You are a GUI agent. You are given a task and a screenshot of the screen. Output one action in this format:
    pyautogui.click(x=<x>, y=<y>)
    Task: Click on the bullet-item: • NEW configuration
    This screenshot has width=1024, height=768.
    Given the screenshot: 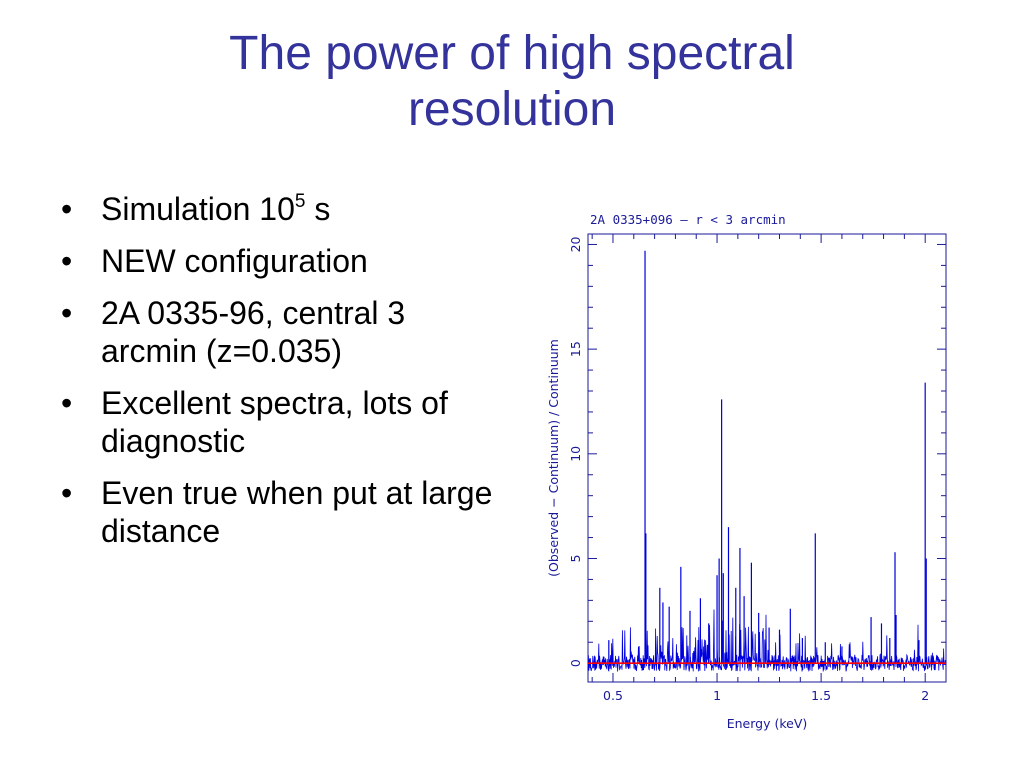 What is the action you would take?
    pyautogui.click(x=281, y=261)
    